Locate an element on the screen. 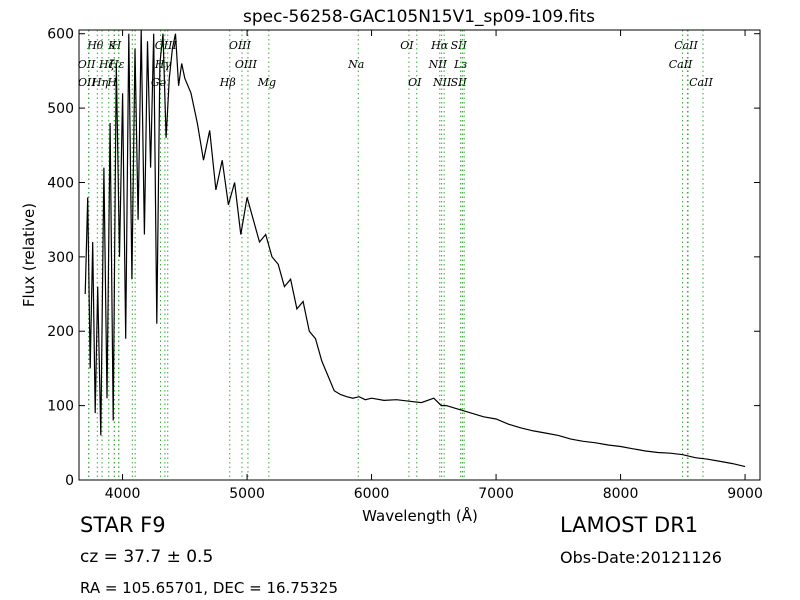 Image resolution: width=800 pixels, height=600 pixels. chart-title: spec-56258-GAC105N15V1_sp09-109.fits is located at coordinates (419, 17).